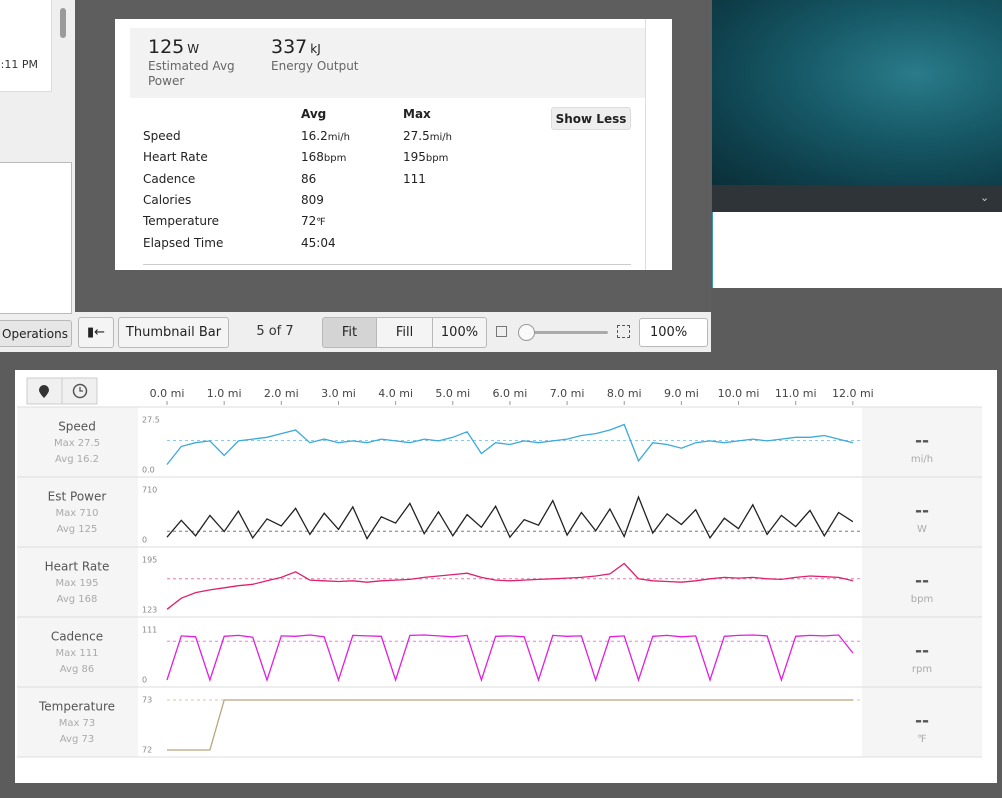  I want to click on stat-cell: 86, so click(308, 179).